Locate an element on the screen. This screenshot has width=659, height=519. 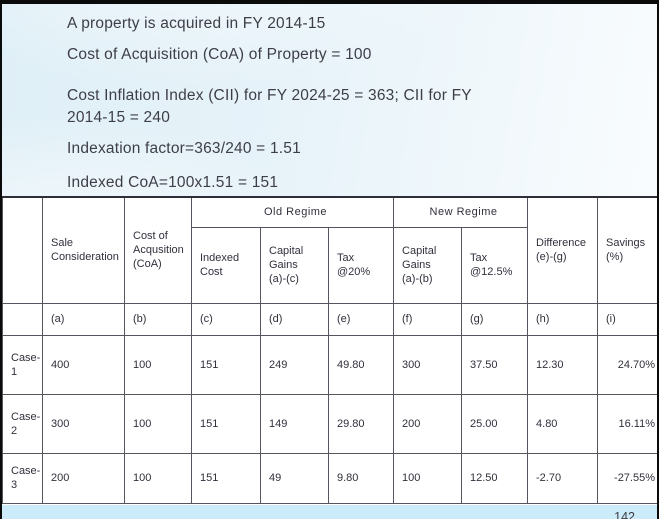
letter-cell-d: (d) is located at coordinates (294, 319).